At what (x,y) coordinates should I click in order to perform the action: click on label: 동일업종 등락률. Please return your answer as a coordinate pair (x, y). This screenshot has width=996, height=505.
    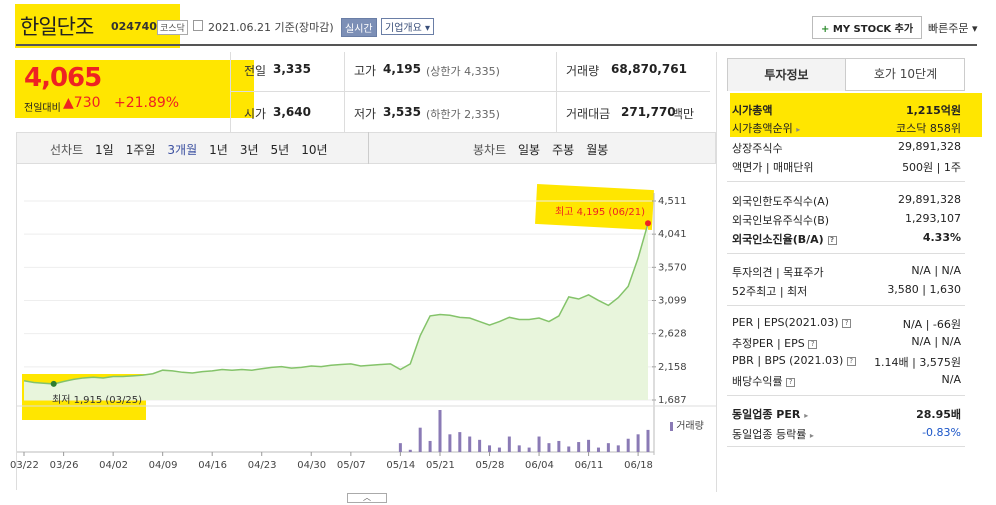
    Looking at the image, I should click on (769, 434).